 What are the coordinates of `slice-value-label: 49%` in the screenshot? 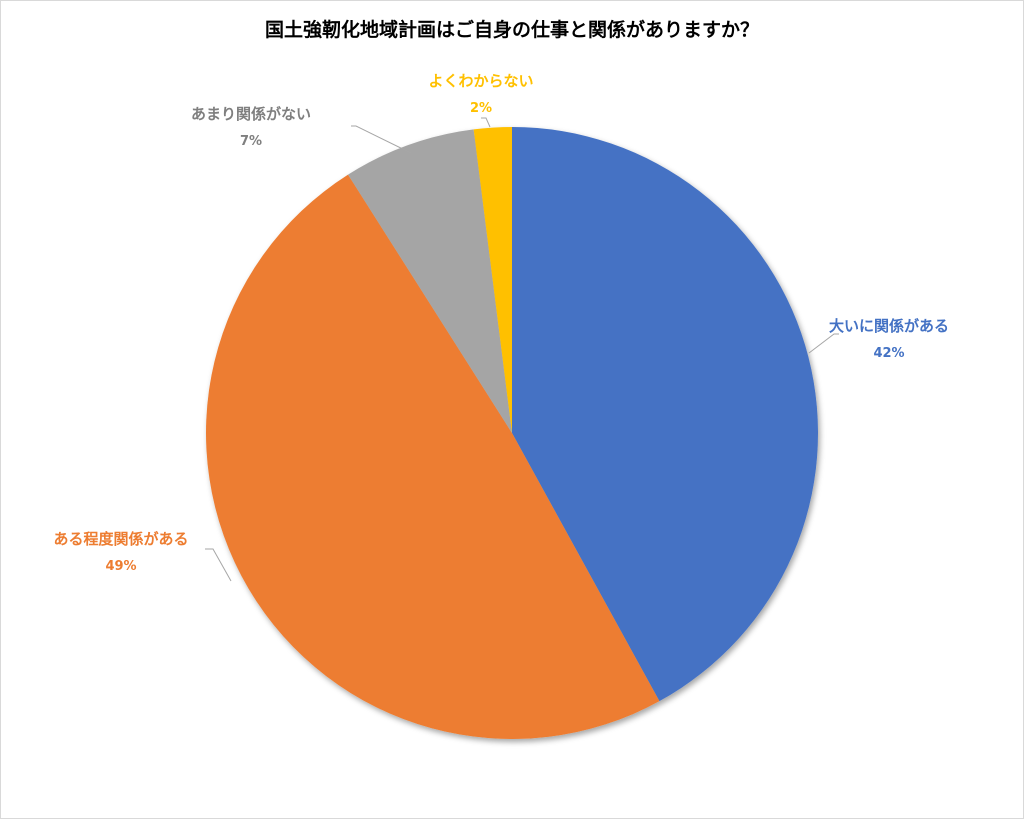 It's located at (120, 566).